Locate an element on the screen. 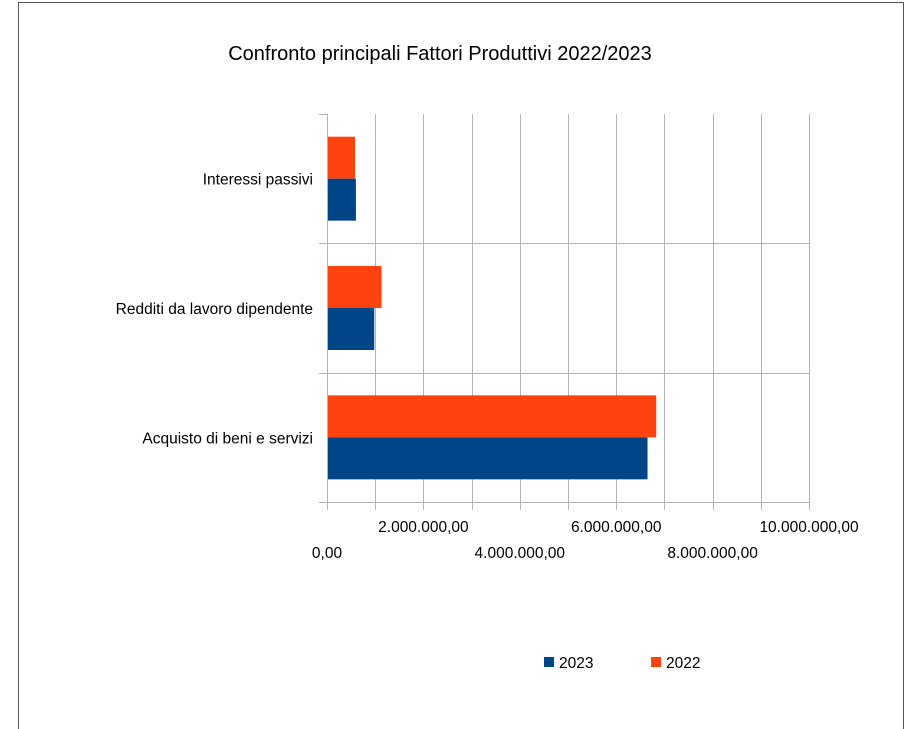 This screenshot has width=906, height=729. legend: 2023 2022 is located at coordinates (622, 663).